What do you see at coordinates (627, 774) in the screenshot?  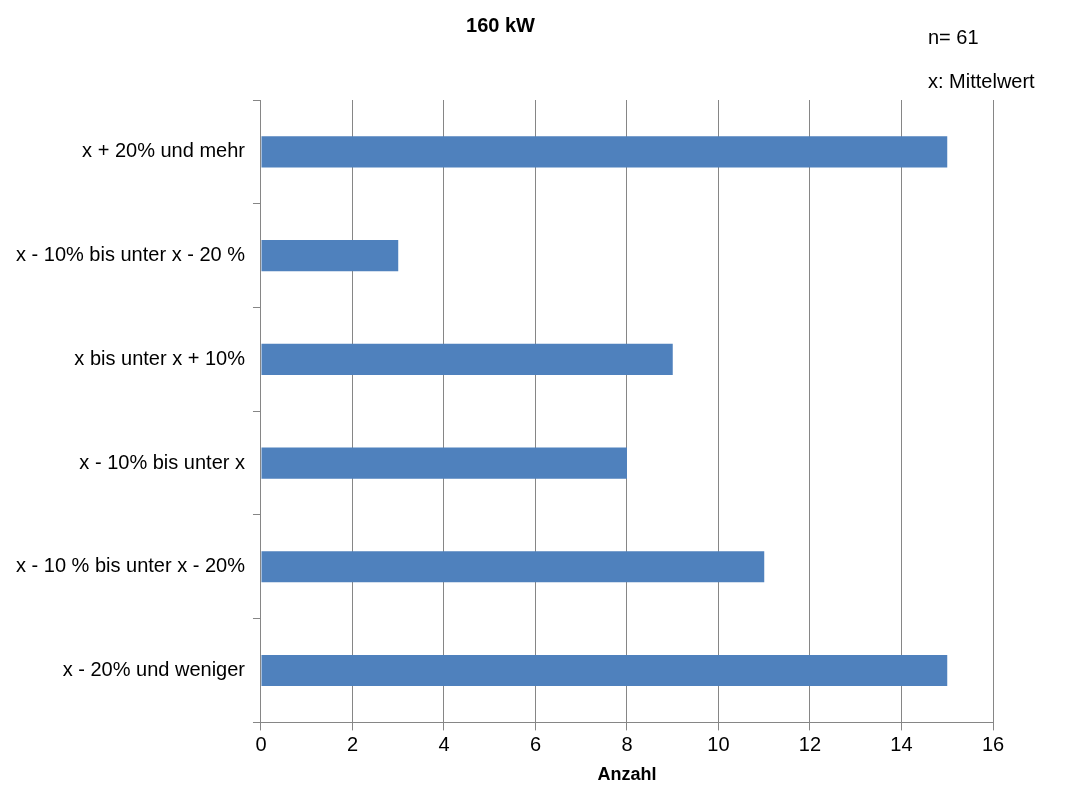 I see `x-axis-title: Anzahl` at bounding box center [627, 774].